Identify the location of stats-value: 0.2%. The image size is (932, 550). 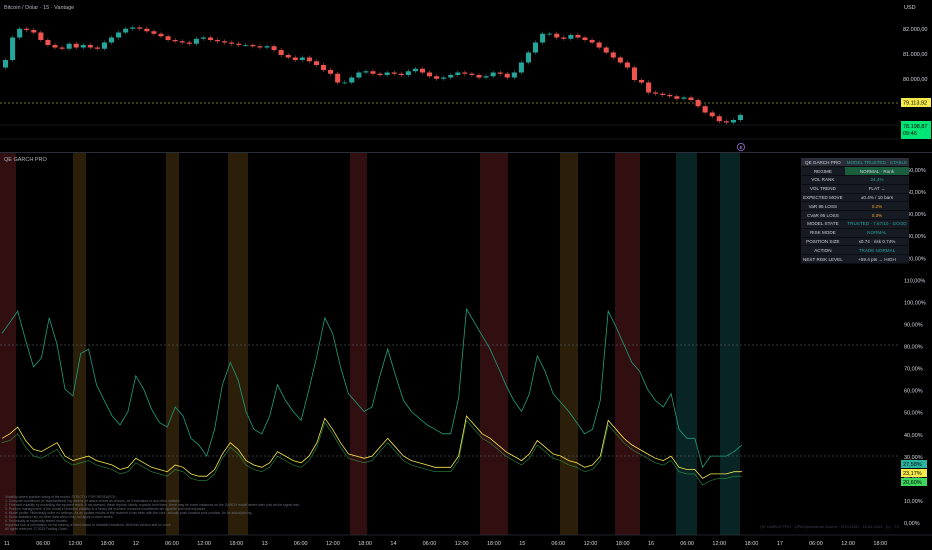
(877, 206).